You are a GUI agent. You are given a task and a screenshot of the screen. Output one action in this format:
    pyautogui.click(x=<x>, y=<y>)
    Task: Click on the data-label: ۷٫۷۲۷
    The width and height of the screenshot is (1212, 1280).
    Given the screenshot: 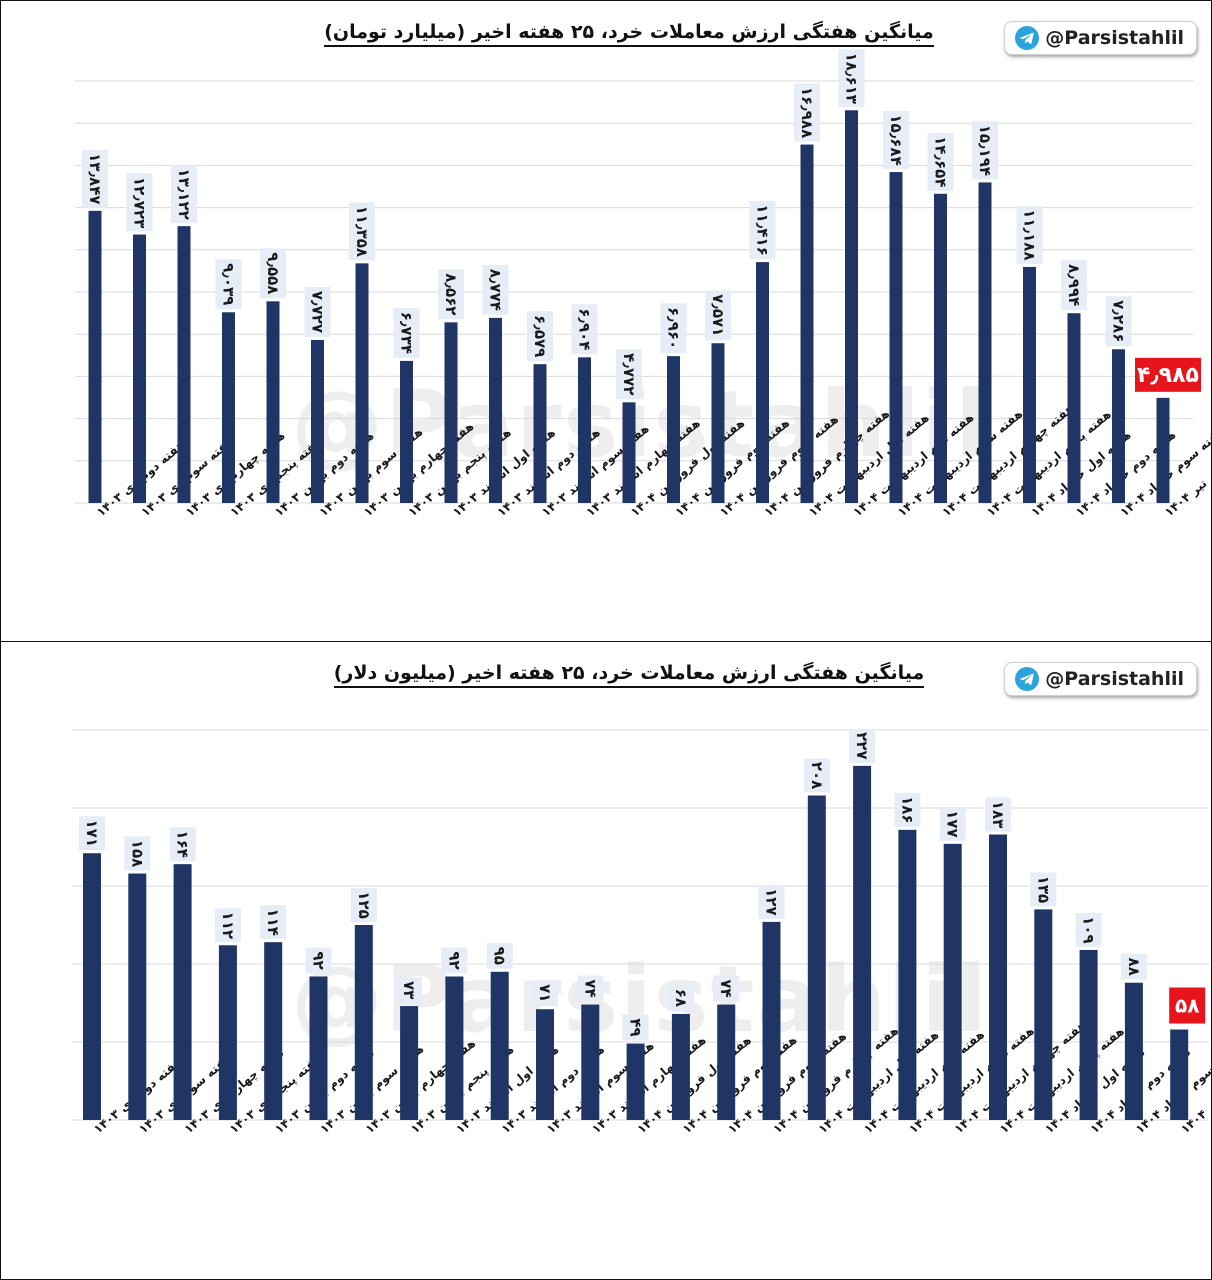 What is the action you would take?
    pyautogui.click(x=318, y=312)
    